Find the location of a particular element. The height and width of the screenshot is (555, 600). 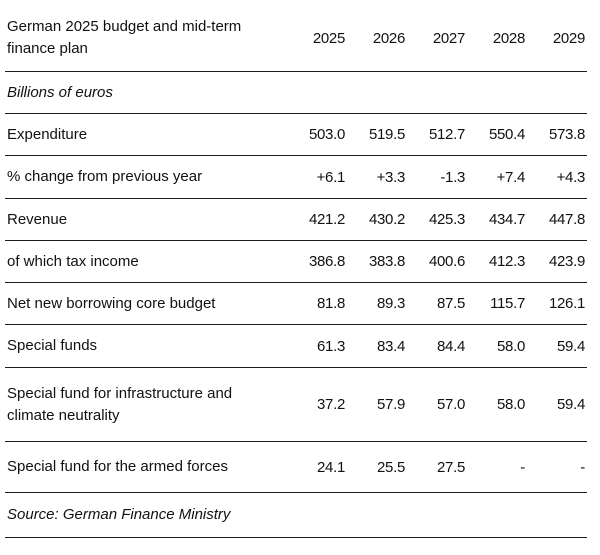

row-label: Special funds is located at coordinates (52, 345).